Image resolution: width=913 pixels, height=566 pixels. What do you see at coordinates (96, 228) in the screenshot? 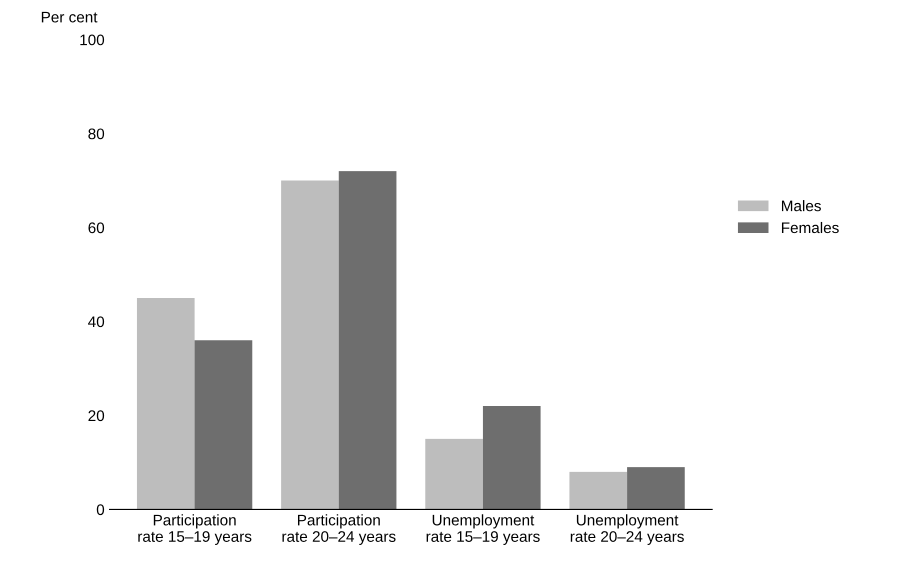
I see `y-tick-label: 60` at bounding box center [96, 228].